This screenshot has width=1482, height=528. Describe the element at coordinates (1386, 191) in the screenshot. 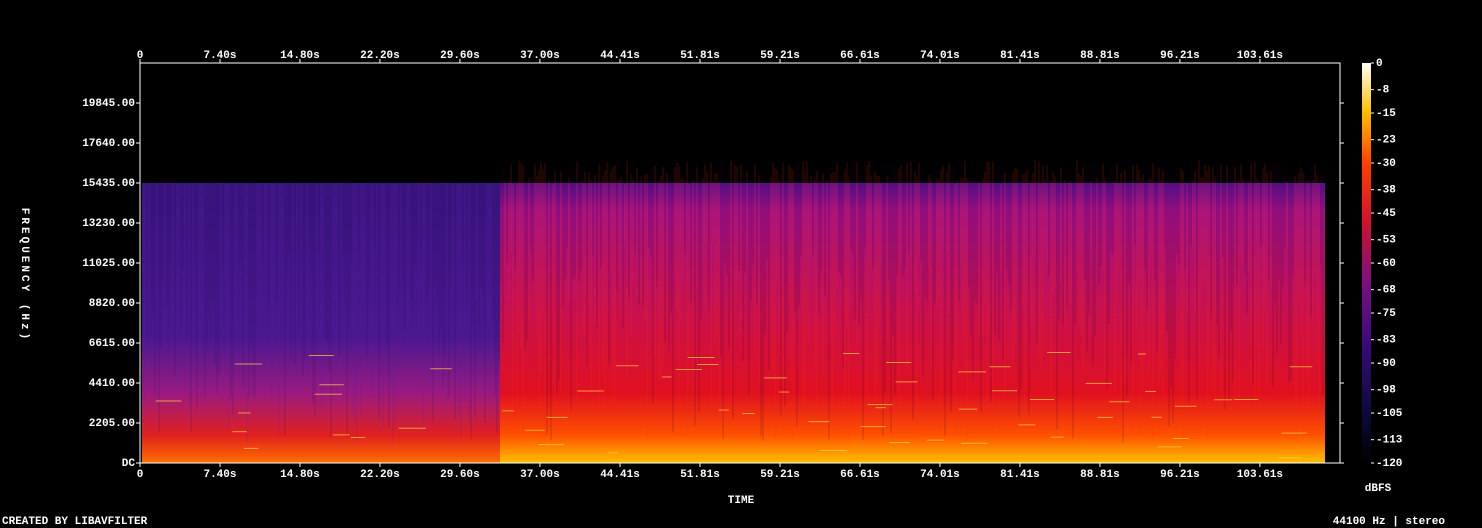

I see `colorbar-tick-label: -38` at that location.